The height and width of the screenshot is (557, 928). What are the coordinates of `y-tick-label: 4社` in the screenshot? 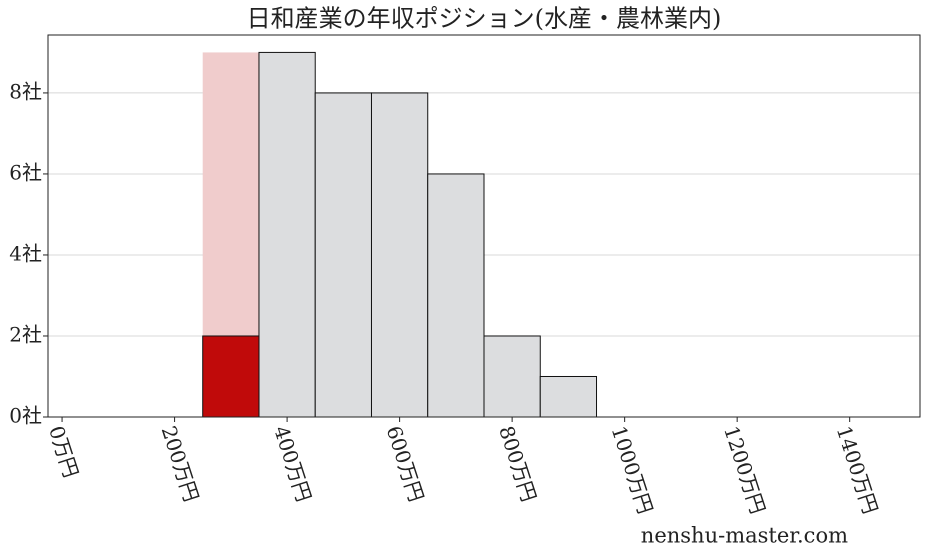 It's located at (25, 253).